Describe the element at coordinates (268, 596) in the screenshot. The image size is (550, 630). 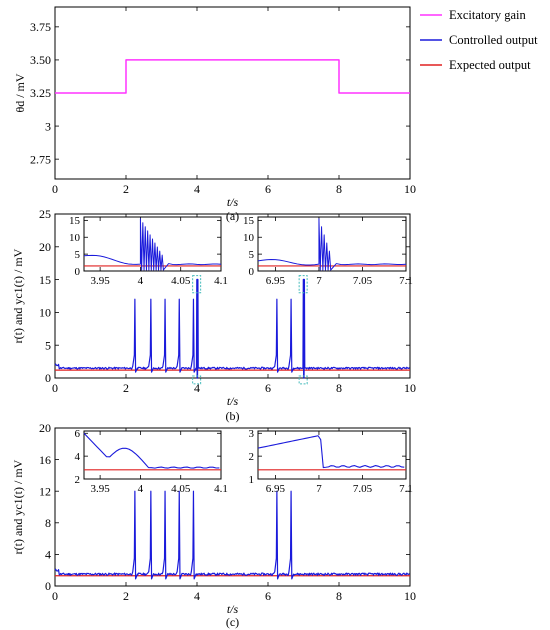
I see `c-x-tick-label: 6` at that location.